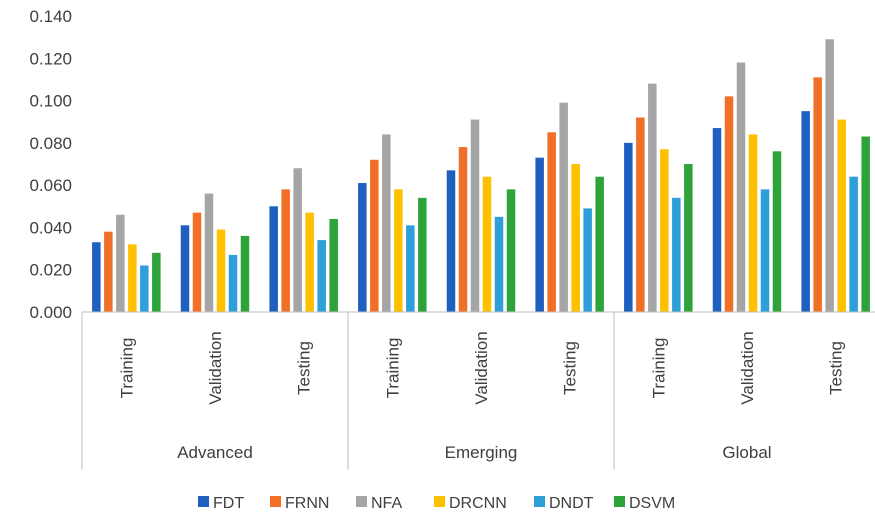 The height and width of the screenshot is (517, 875). Describe the element at coordinates (746, 452) in the screenshot. I see `group-label: Global` at that location.